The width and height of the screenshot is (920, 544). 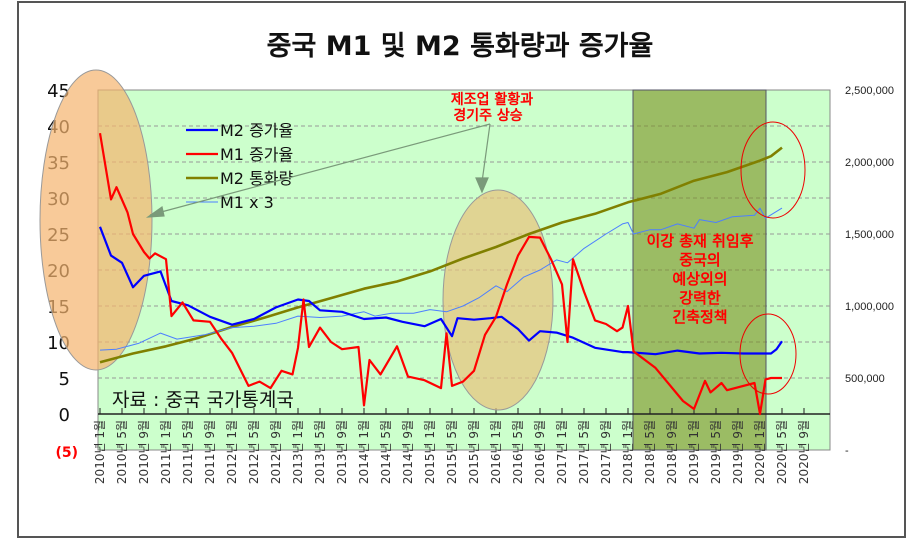 What do you see at coordinates (254, 452) in the screenshot?
I see `x-axis-tick-label: 2012년 5월` at bounding box center [254, 452].